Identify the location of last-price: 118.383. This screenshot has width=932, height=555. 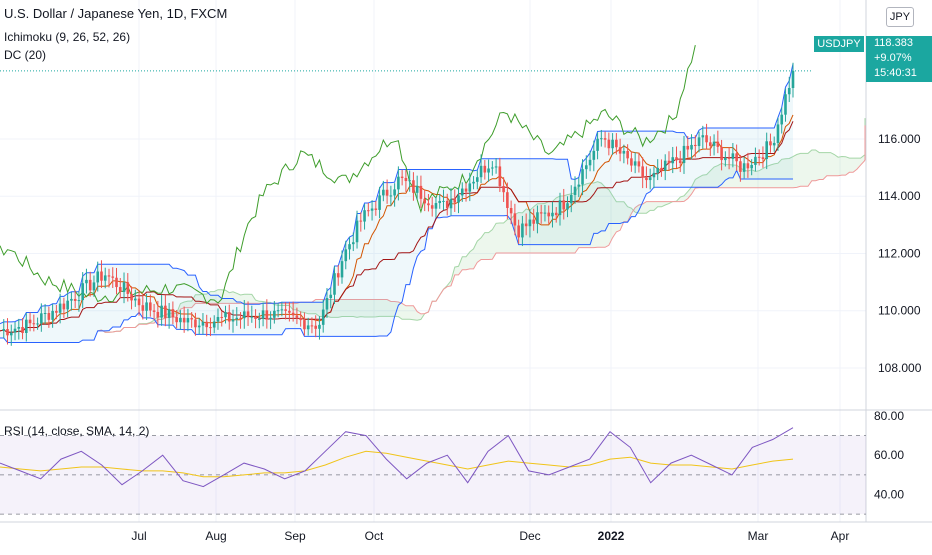
(893, 43).